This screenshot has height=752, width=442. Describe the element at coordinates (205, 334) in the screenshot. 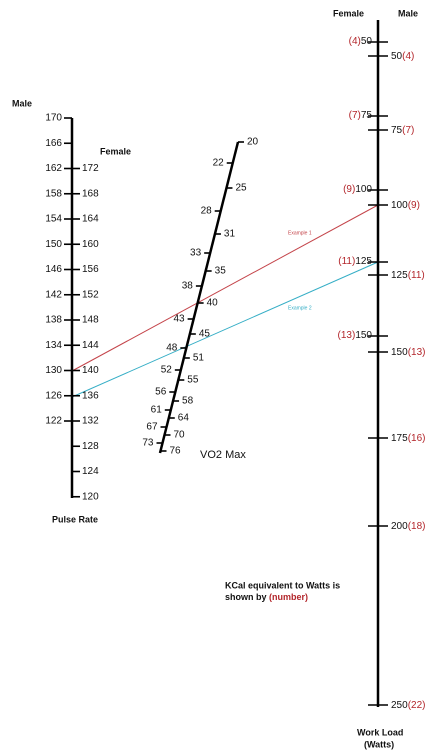

I see `vo2-right-label: 45` at that location.